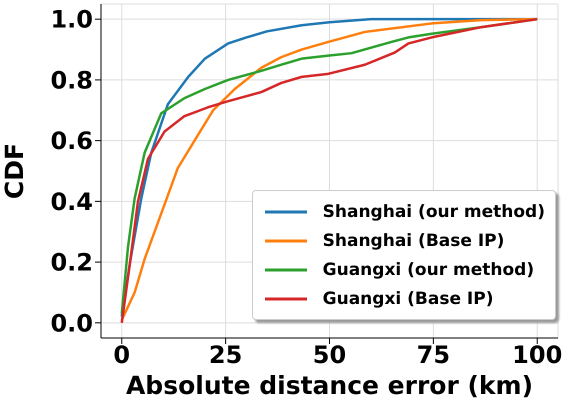 The width and height of the screenshot is (570, 400). I want to click on y-tick-label: 0.8, so click(71, 80).